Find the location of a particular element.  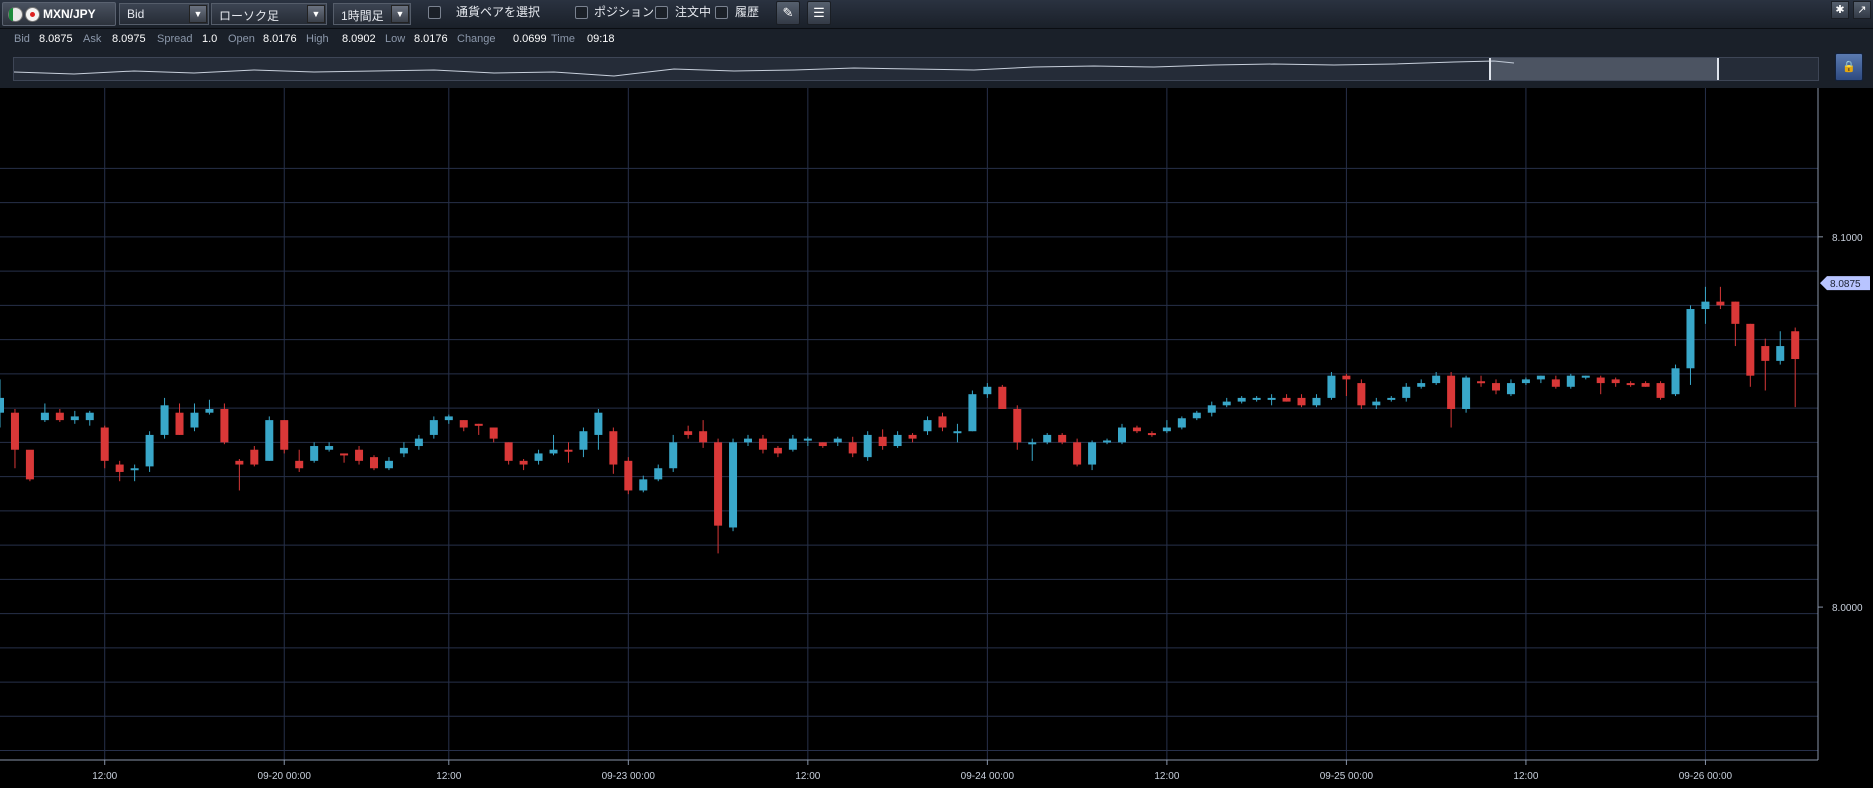

lock-icon: 🔒 is located at coordinates (1849, 67).